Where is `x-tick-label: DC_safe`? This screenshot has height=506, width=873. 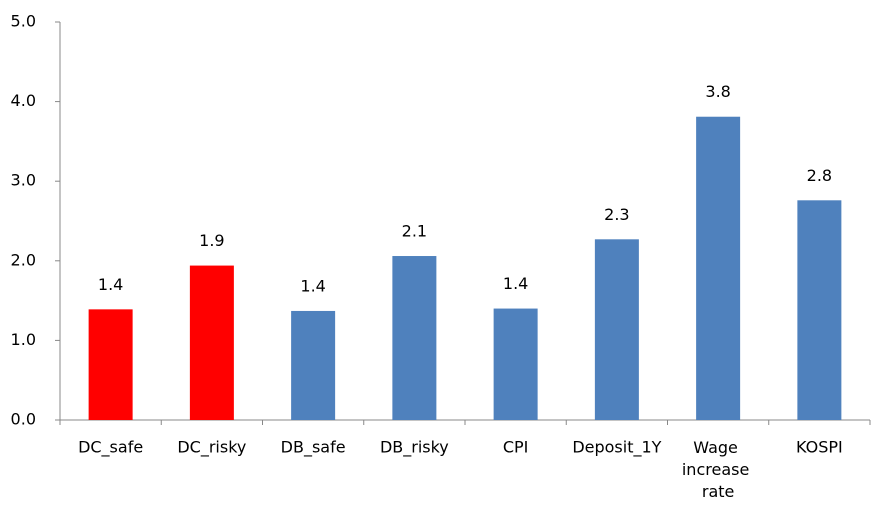
x-tick-label: DC_safe is located at coordinates (110, 448).